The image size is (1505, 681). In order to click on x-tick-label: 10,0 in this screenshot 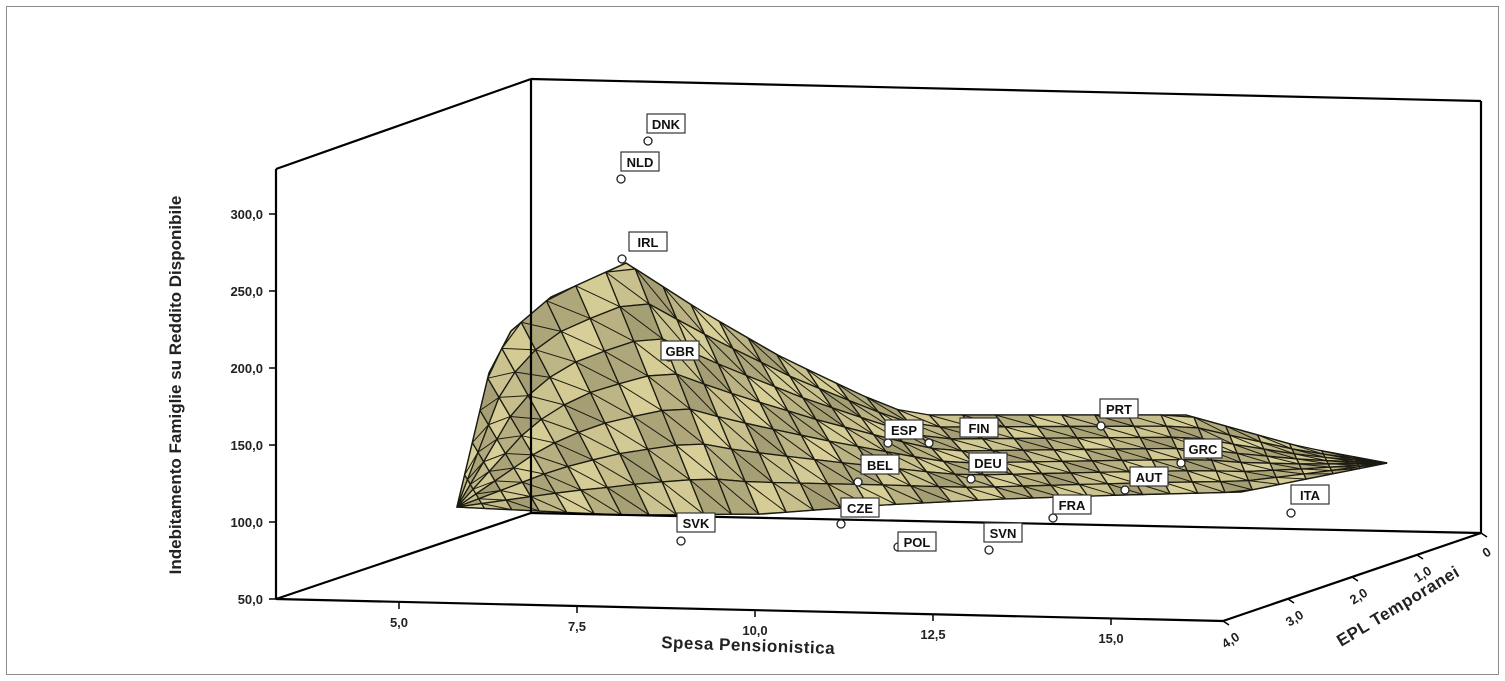, I will do `click(754, 630)`.